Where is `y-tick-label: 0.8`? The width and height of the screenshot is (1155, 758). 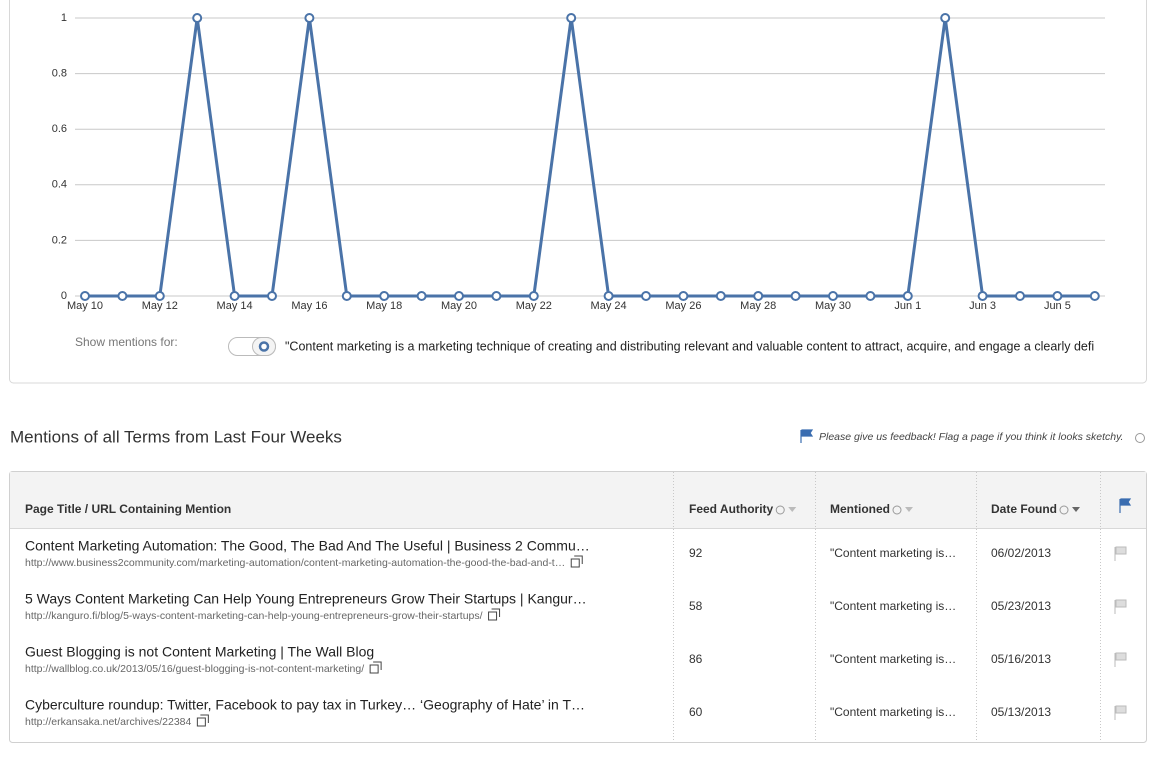 y-tick-label: 0.8 is located at coordinates (59, 74).